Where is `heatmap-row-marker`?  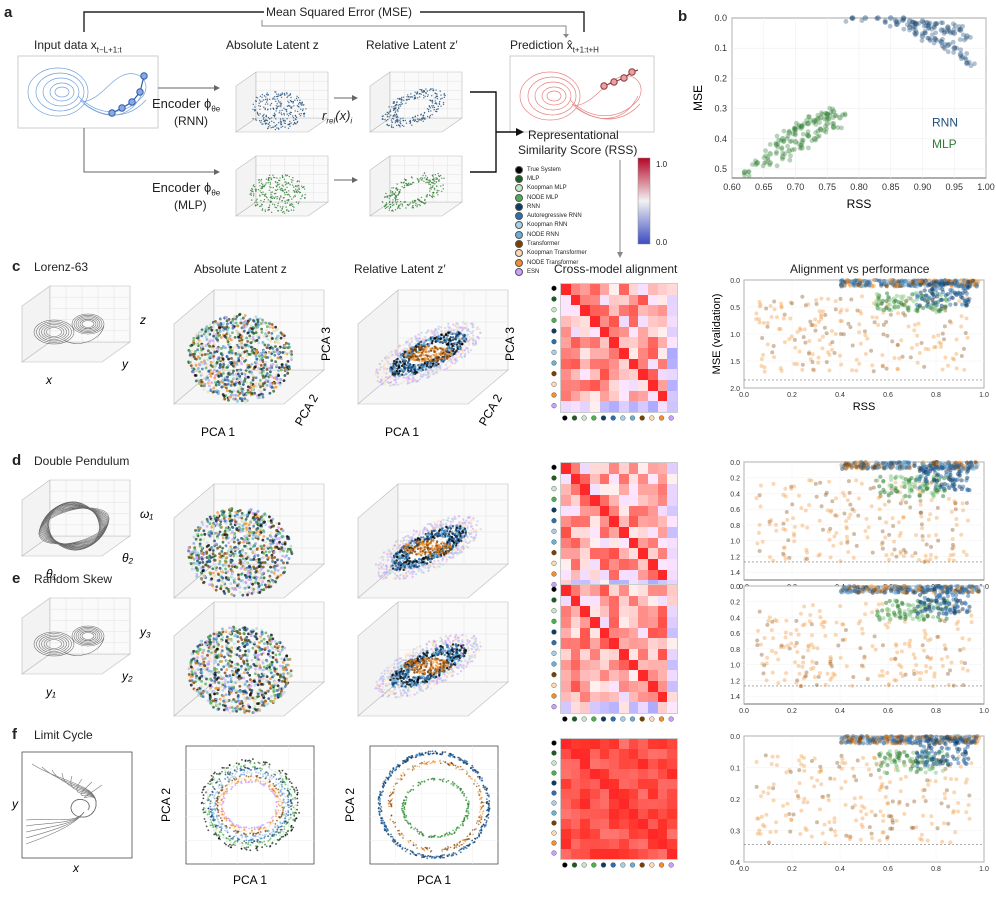 heatmap-row-marker is located at coordinates (554, 352).